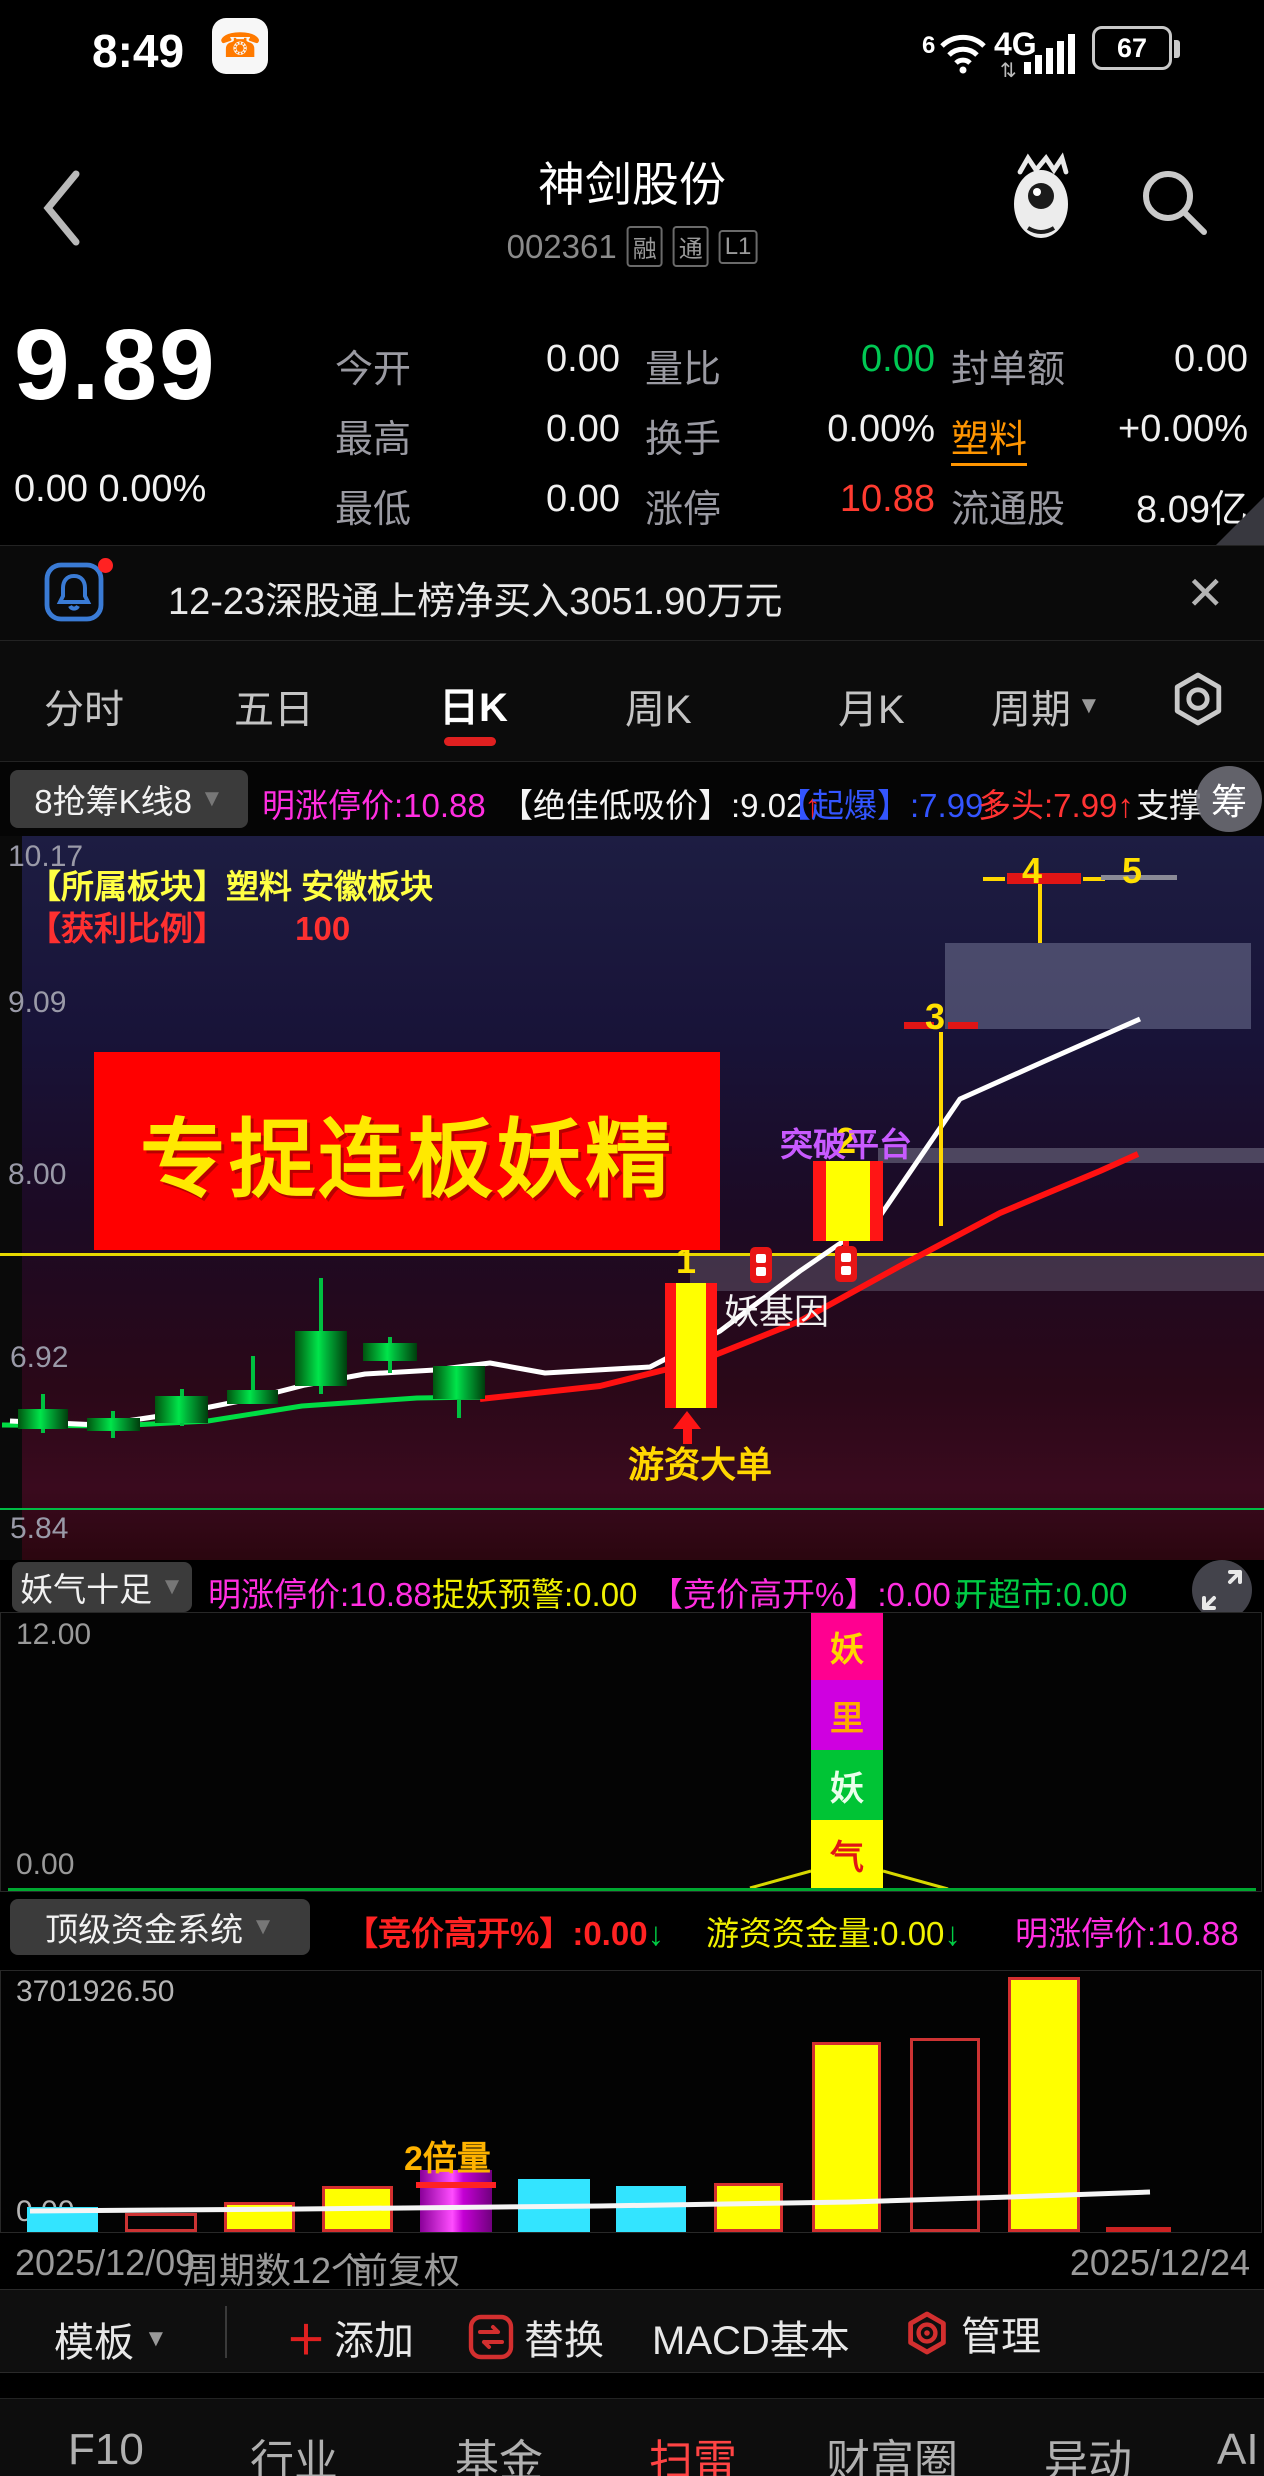 Image resolution: width=1264 pixels, height=2476 pixels. I want to click on tab-minute: 分时, so click(84, 710).